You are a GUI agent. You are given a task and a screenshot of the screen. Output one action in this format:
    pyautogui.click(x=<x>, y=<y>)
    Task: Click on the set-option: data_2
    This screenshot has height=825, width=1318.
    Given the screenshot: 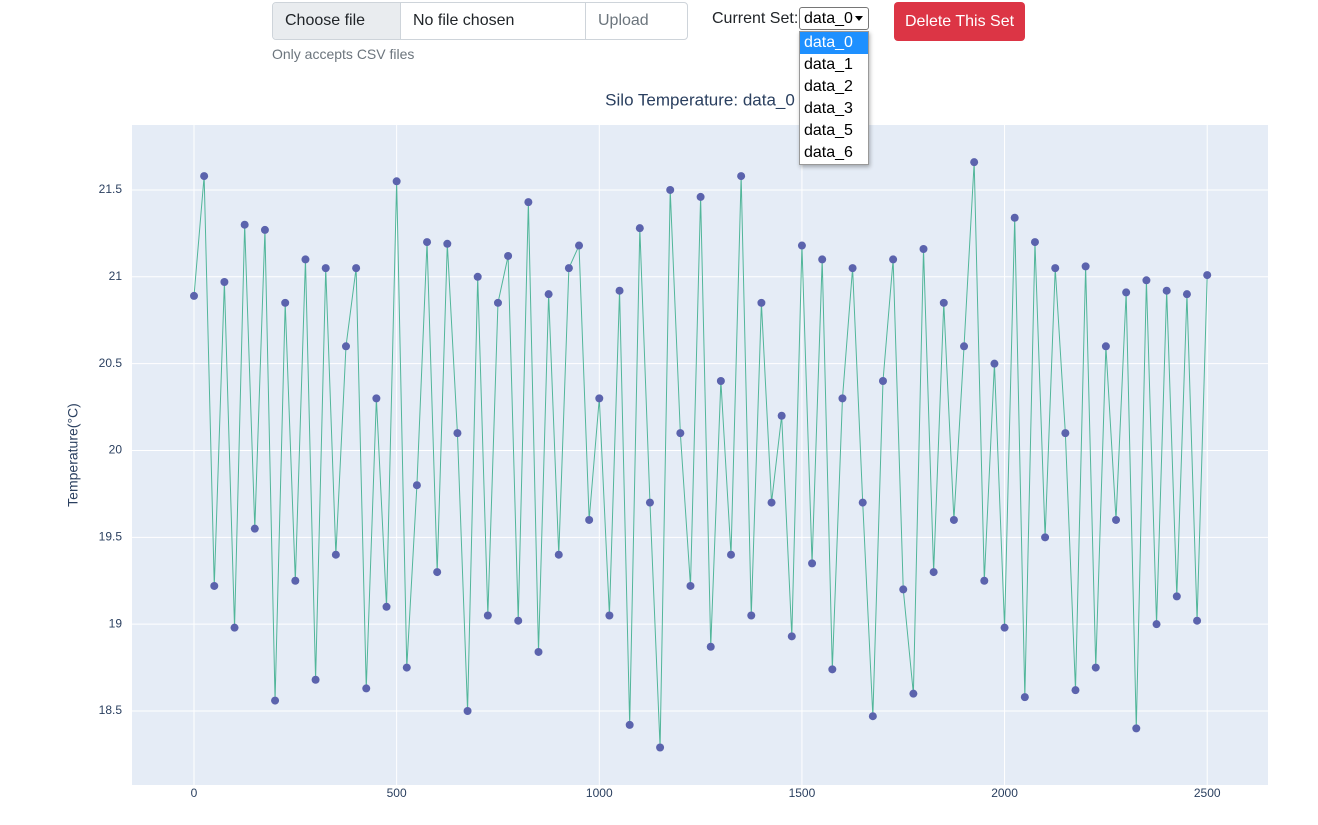 What is the action you would take?
    pyautogui.click(x=828, y=86)
    